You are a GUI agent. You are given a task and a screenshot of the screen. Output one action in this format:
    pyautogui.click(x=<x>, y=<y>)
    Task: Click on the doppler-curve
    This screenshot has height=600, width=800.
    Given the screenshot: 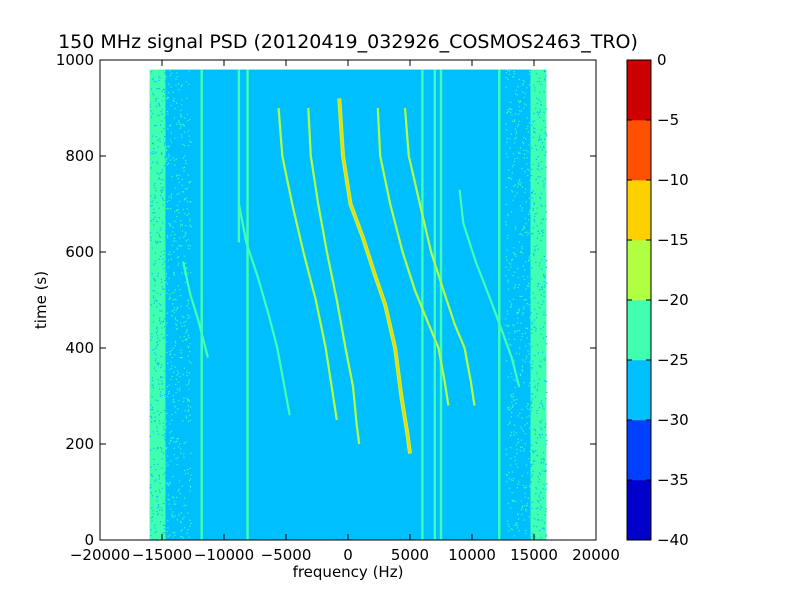 What is the action you would take?
    pyautogui.click(x=374, y=276)
    